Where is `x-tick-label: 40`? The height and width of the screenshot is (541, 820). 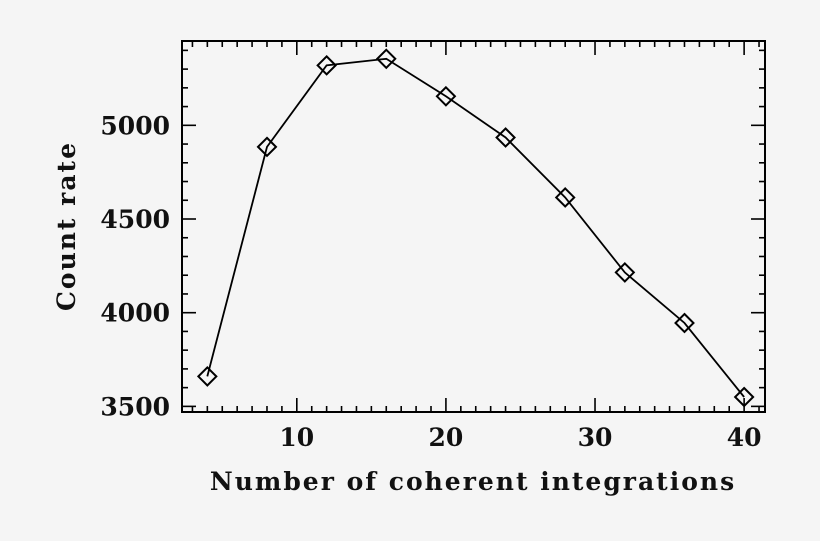
x-tick-label: 40 is located at coordinates (744, 437).